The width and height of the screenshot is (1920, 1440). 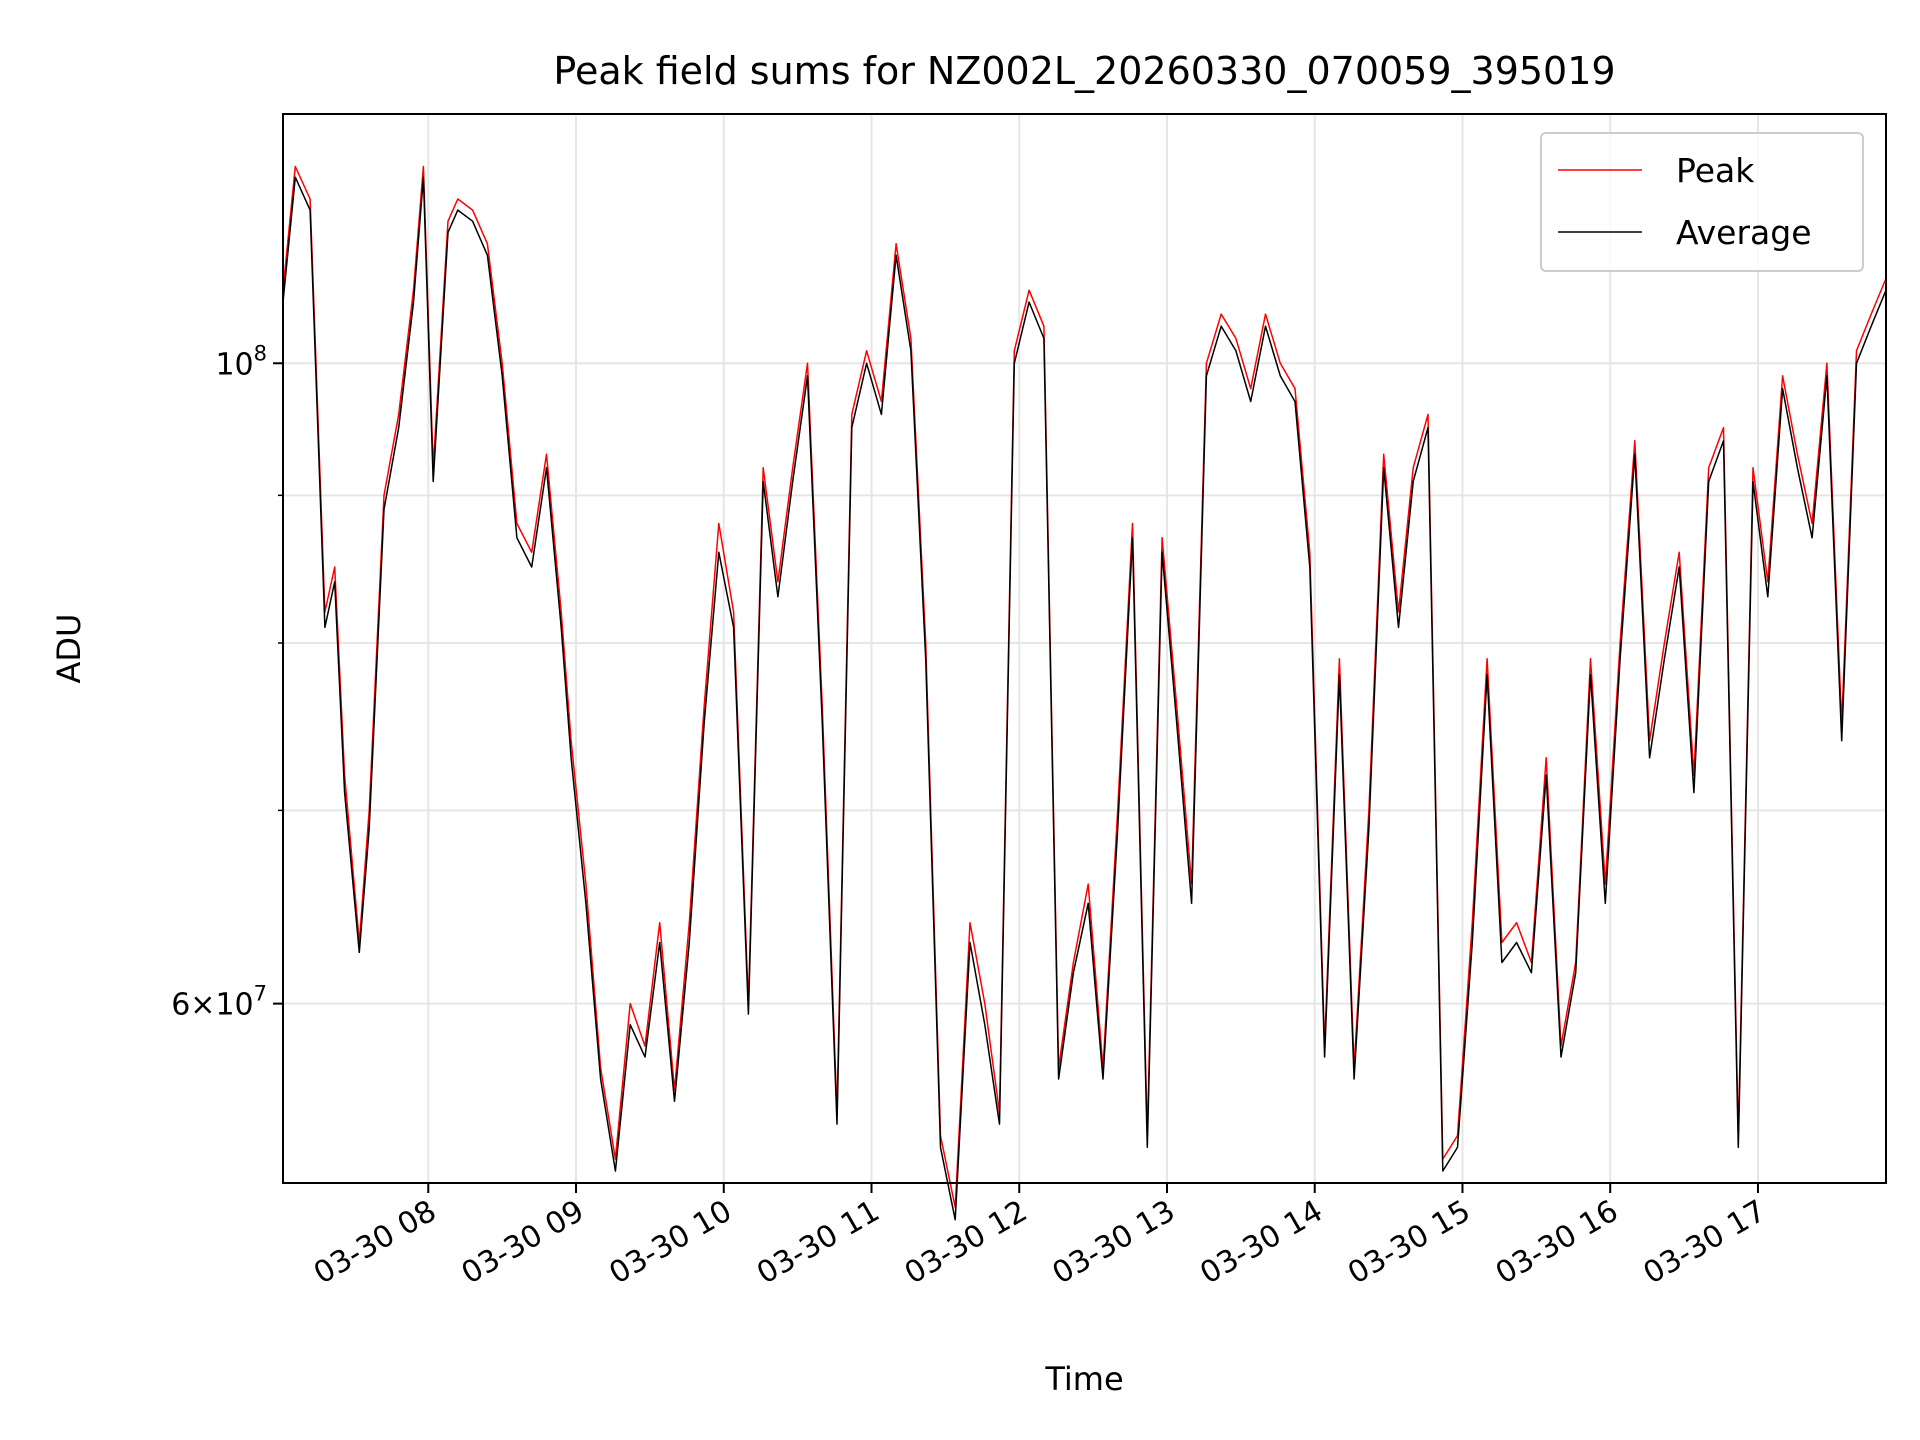 I want to click on y-tick-label: 108, so click(x=241, y=361).